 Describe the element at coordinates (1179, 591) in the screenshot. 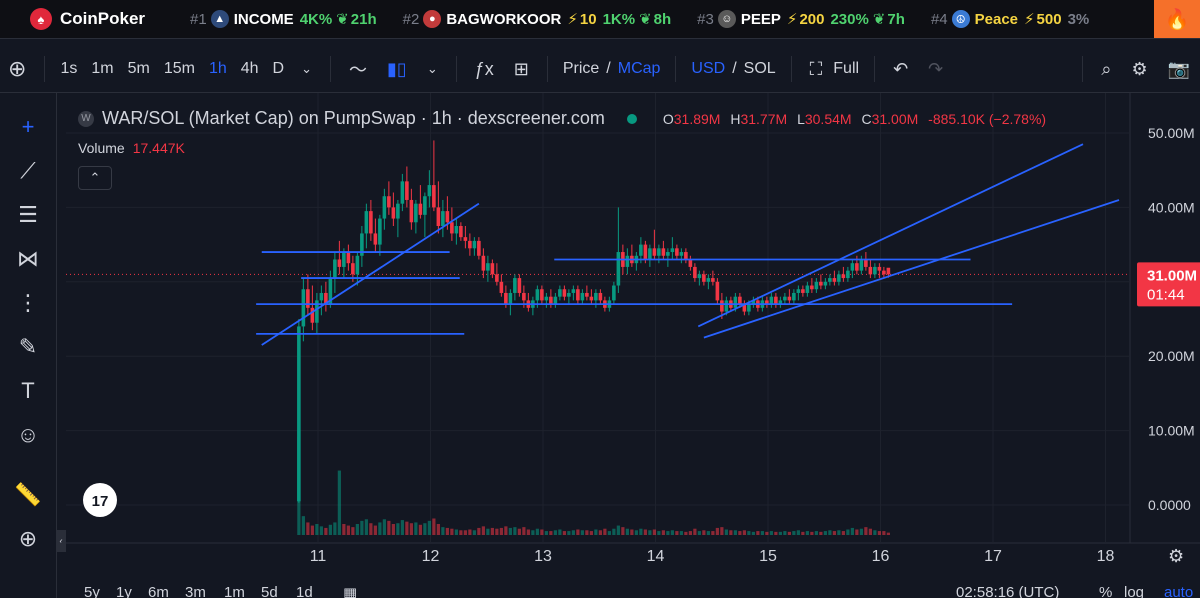

I see `auto-toggle: auto` at that location.